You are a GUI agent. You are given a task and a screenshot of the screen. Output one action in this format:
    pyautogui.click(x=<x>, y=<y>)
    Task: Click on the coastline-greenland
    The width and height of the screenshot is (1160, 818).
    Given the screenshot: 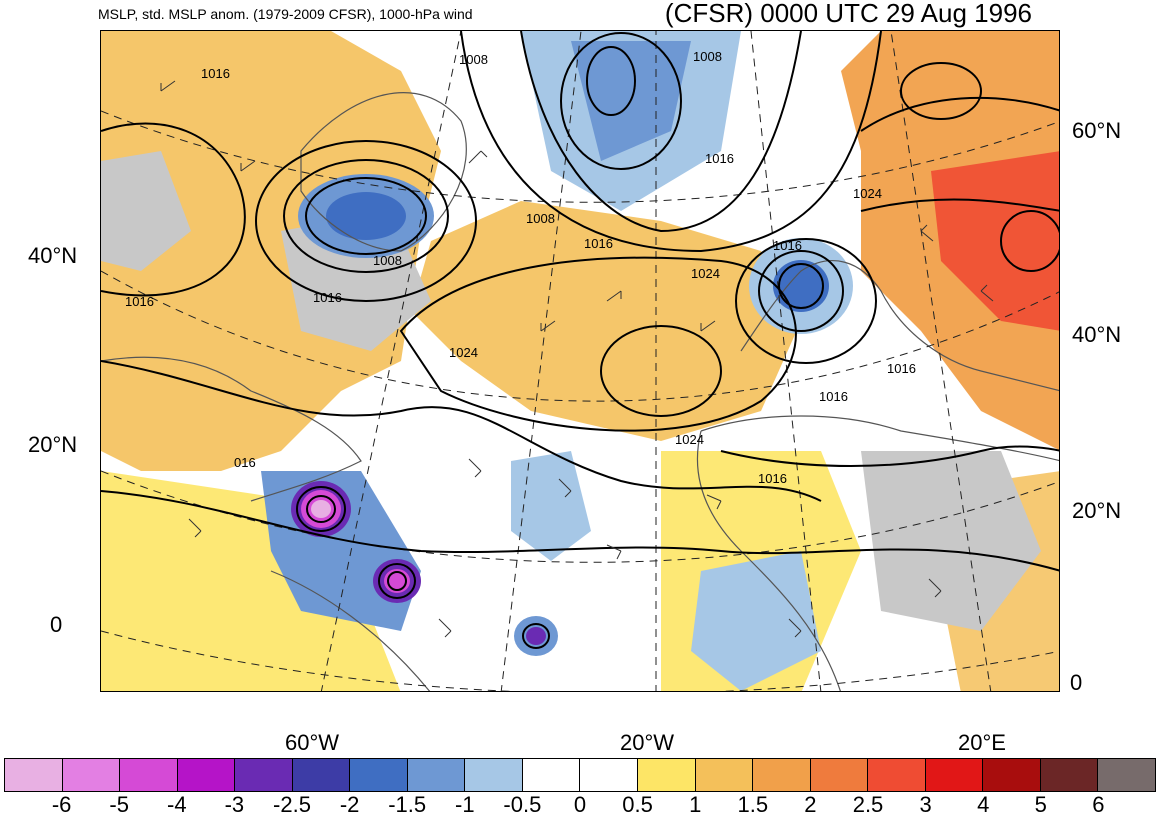 What is the action you would take?
    pyautogui.click(x=383, y=172)
    